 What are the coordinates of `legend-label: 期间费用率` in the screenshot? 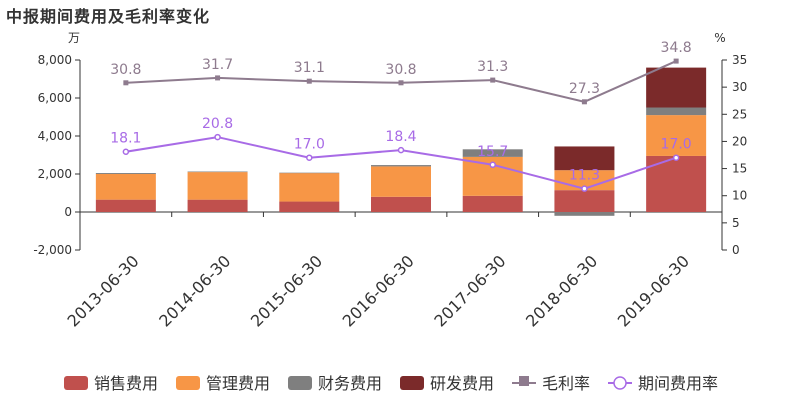 It's located at (678, 383).